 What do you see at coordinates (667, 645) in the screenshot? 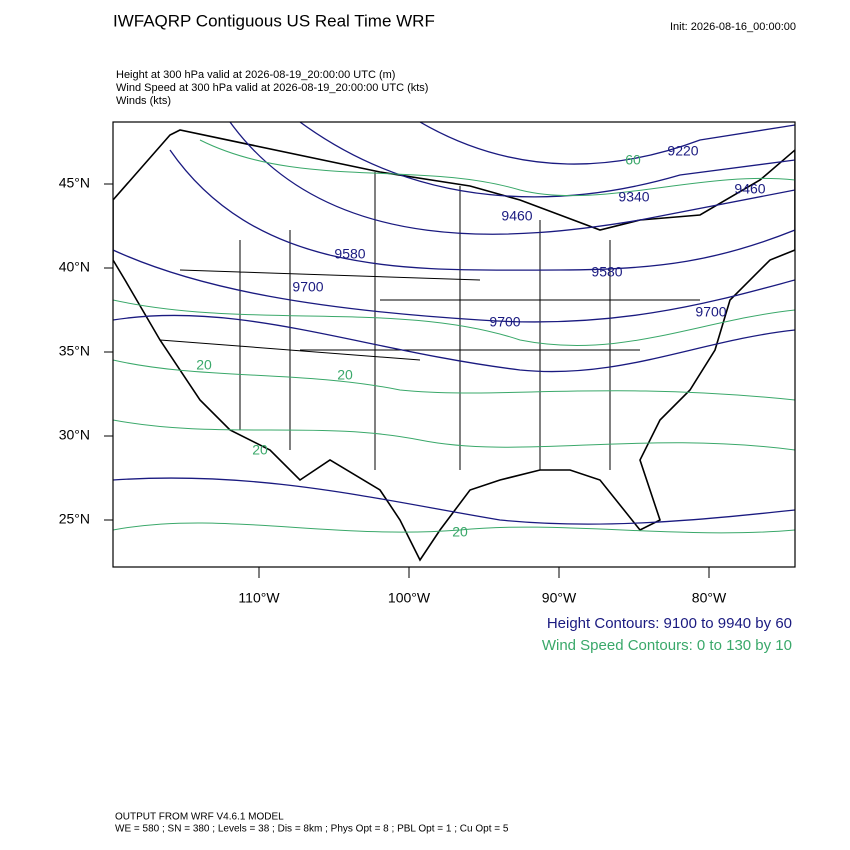
I see `speed-legend: Wind Speed Contours: 0 to 130 by 10` at bounding box center [667, 645].